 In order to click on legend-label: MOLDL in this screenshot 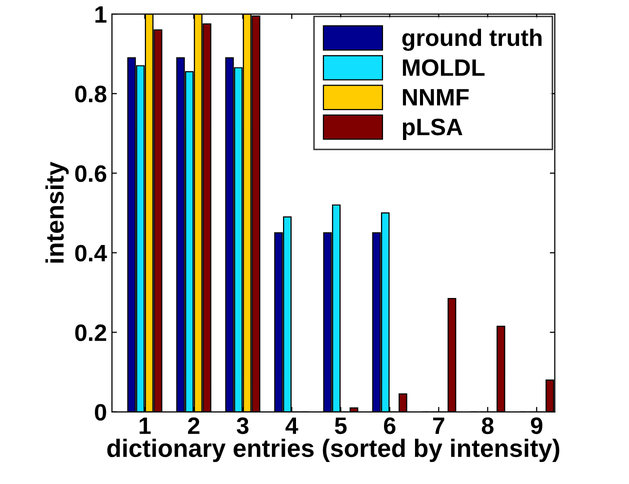, I will do `click(443, 67)`.